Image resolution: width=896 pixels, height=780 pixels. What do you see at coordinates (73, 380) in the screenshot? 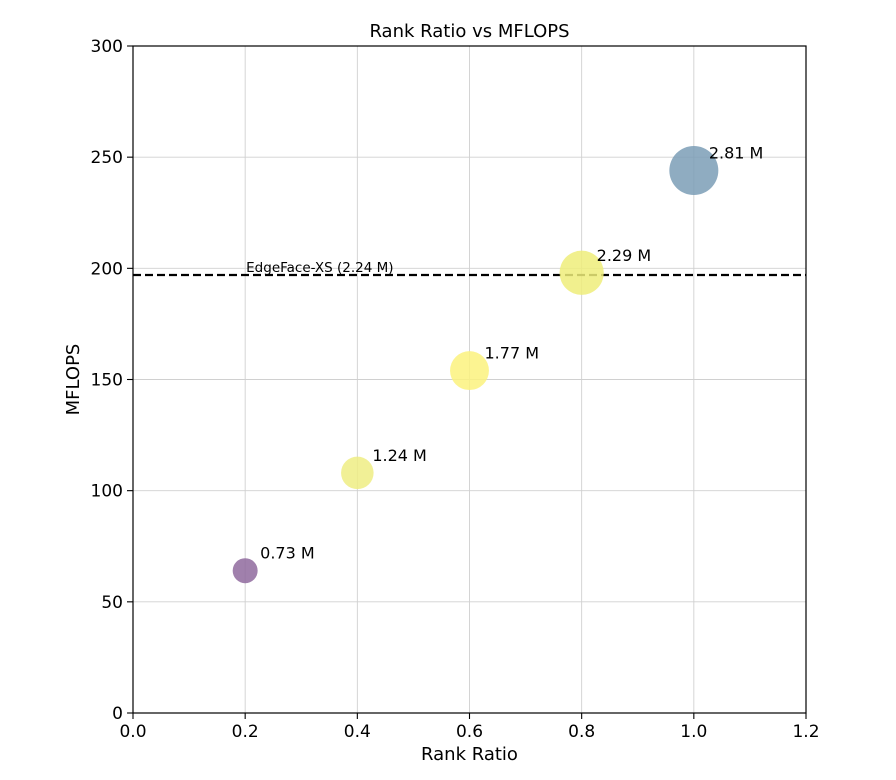
I see `y-axis-label: MFLOPS` at bounding box center [73, 380].